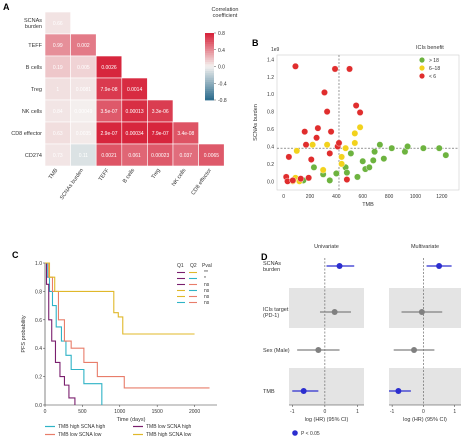  Describe the element at coordinates (80, 435) in the screenshot. I see `legend-label: TMB low SCNA low` at that location.